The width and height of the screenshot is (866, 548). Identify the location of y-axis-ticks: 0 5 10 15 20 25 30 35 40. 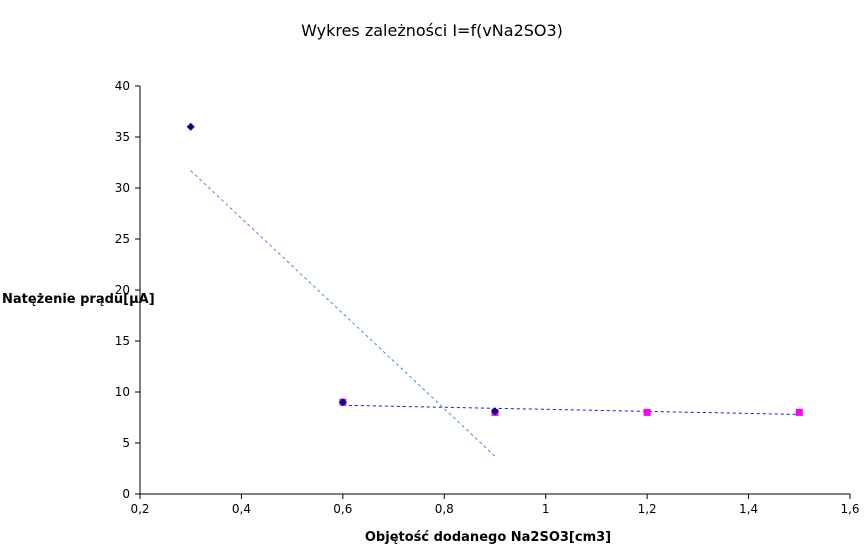
(127, 290).